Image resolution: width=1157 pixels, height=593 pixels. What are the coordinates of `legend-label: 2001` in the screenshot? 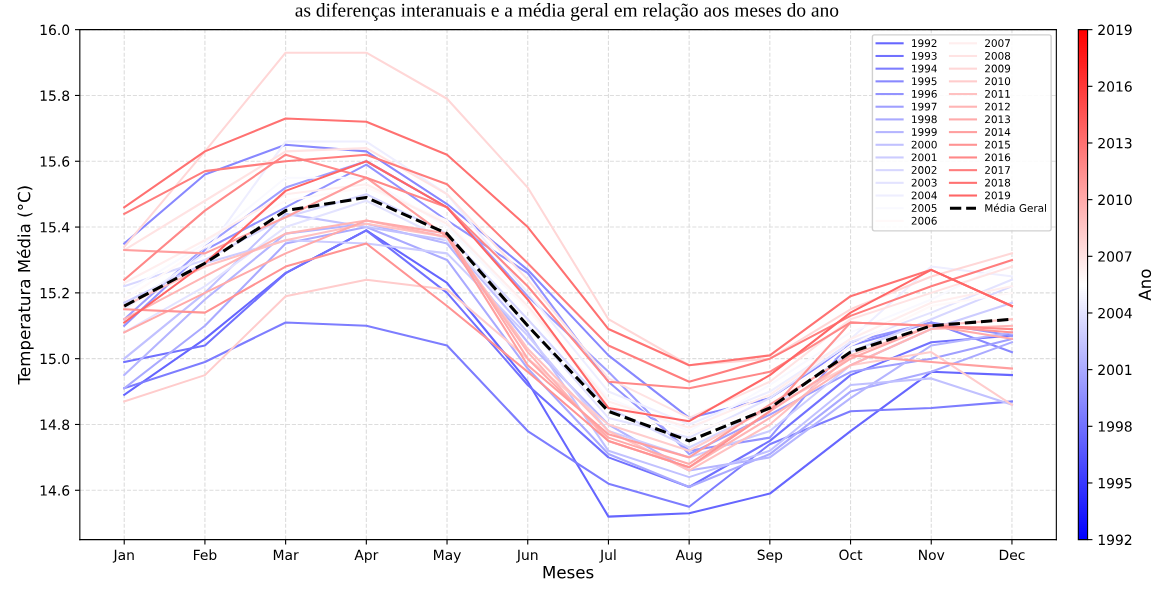 It's located at (924, 157).